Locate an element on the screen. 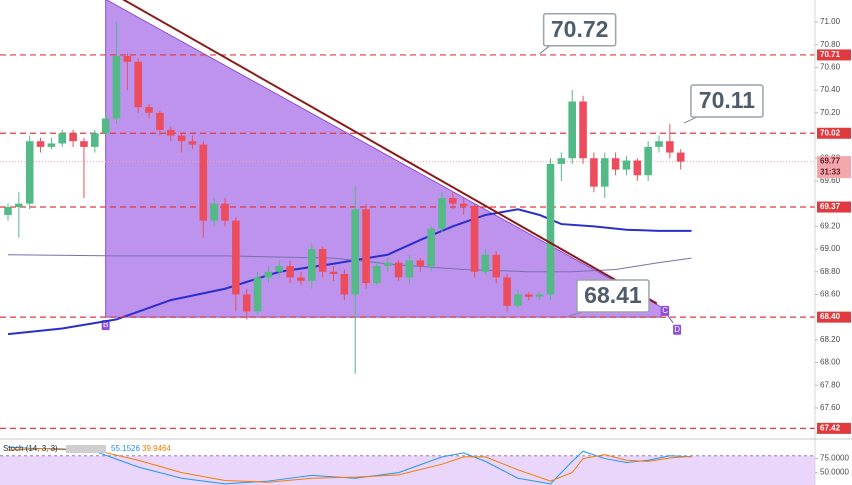 Image resolution: width=852 pixels, height=485 pixels. moving-average is located at coordinates (349, 263).